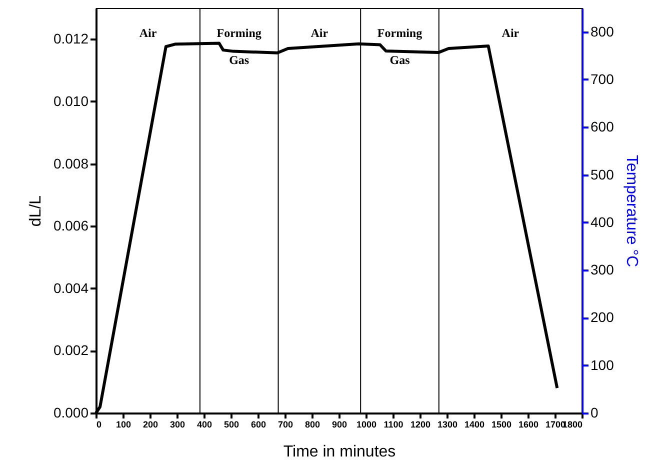 The width and height of the screenshot is (663, 472). What do you see at coordinates (35, 211) in the screenshot?
I see `y-axis-title: dL/L` at bounding box center [35, 211].